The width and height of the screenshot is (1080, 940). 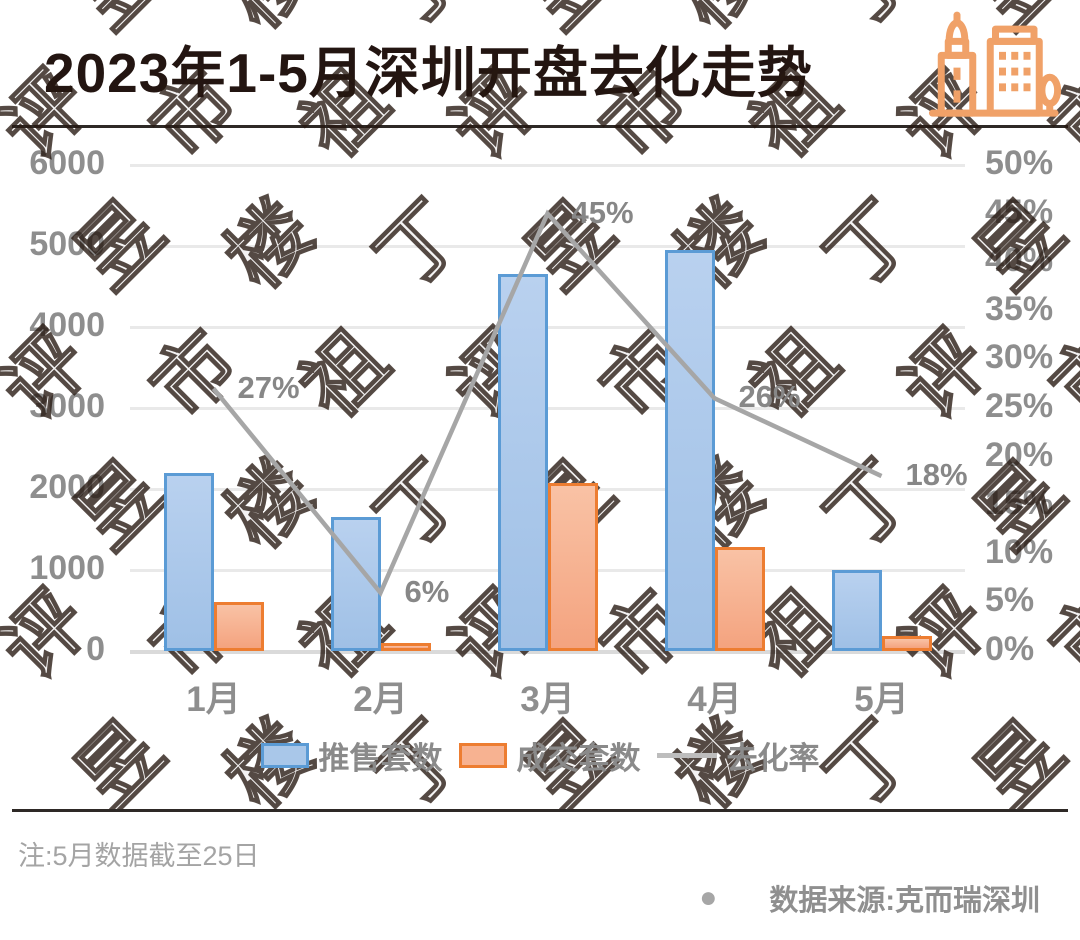 I want to click on x-axis-label: 4月, so click(x=714, y=699).